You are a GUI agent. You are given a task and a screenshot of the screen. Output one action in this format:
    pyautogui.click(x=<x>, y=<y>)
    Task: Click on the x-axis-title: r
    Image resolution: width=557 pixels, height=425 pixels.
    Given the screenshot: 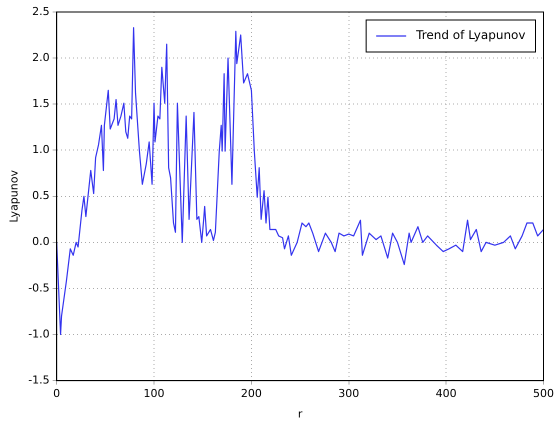 What is the action you would take?
    pyautogui.click(x=300, y=413)
    